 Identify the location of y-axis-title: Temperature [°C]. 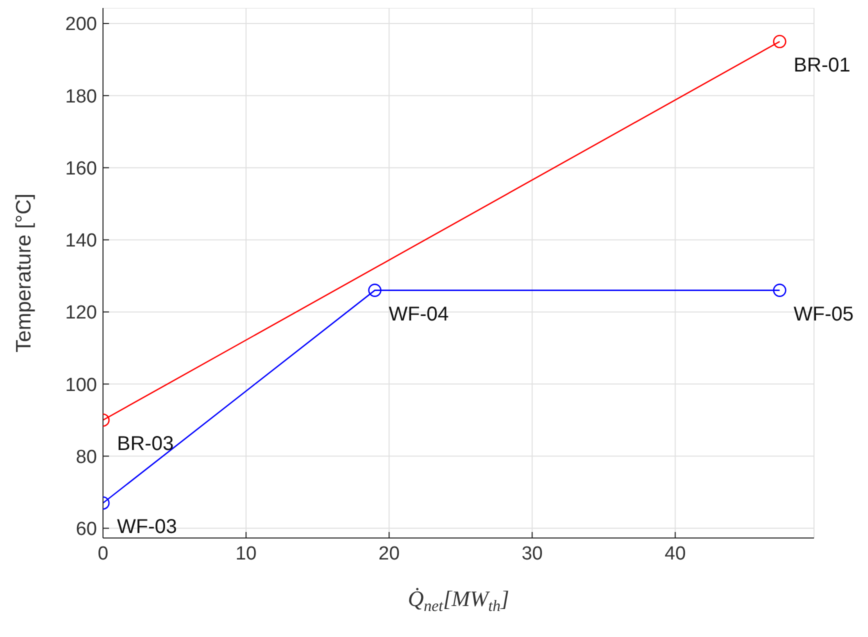
(24, 273).